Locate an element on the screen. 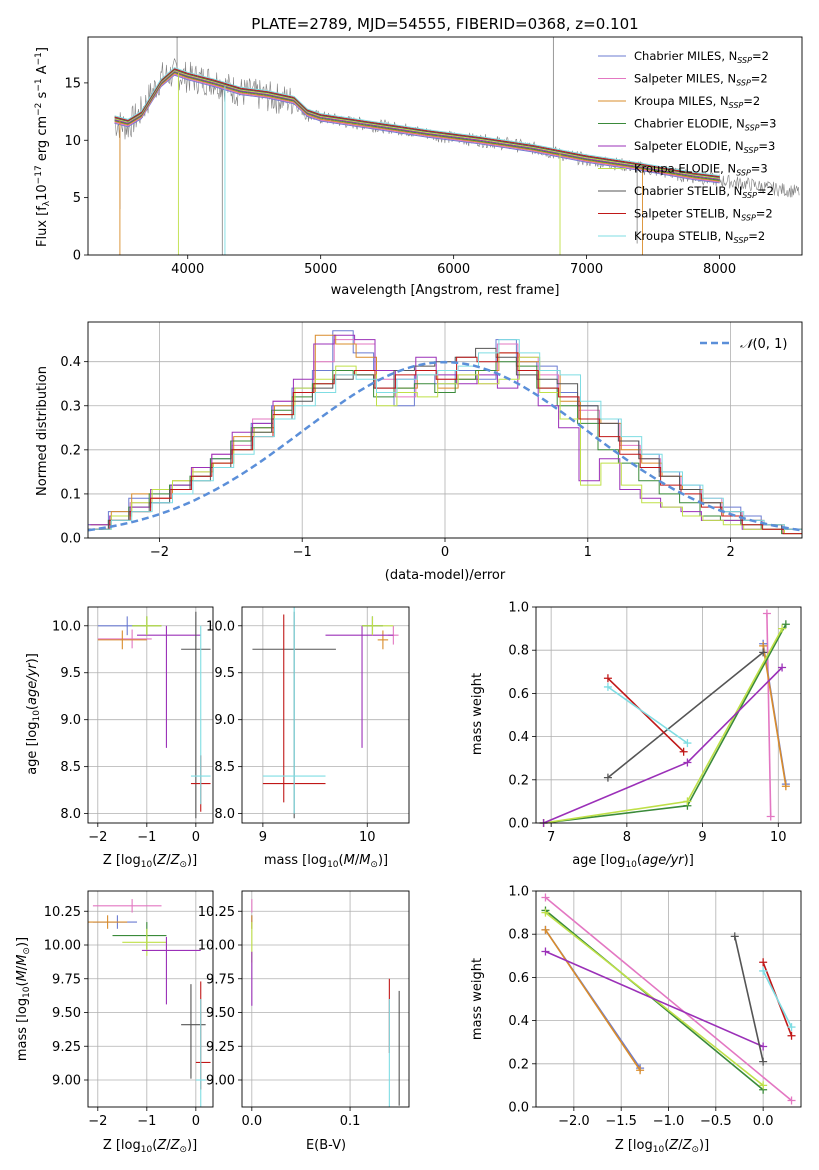 This screenshot has width=819, height=1170. mass-age-ytick-label: 8.5 is located at coordinates (224, 767).